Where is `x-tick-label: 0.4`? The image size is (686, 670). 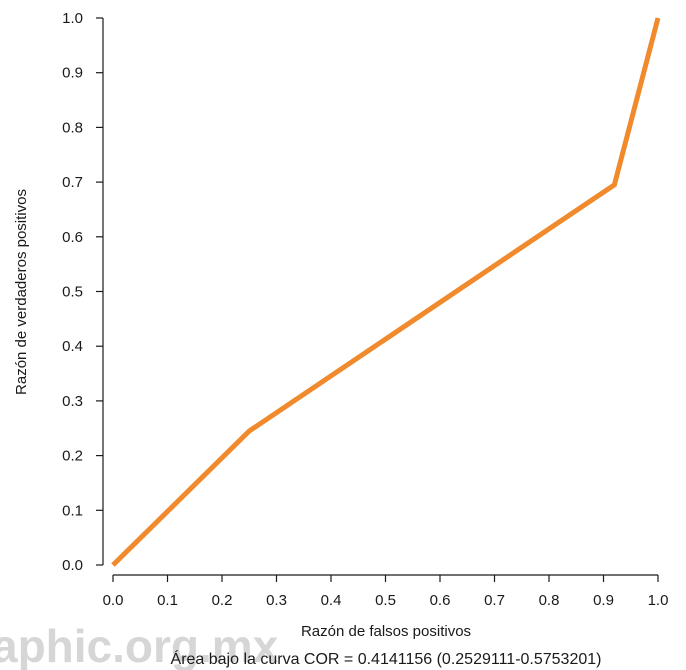
x-tick-label: 0.4 is located at coordinates (331, 600).